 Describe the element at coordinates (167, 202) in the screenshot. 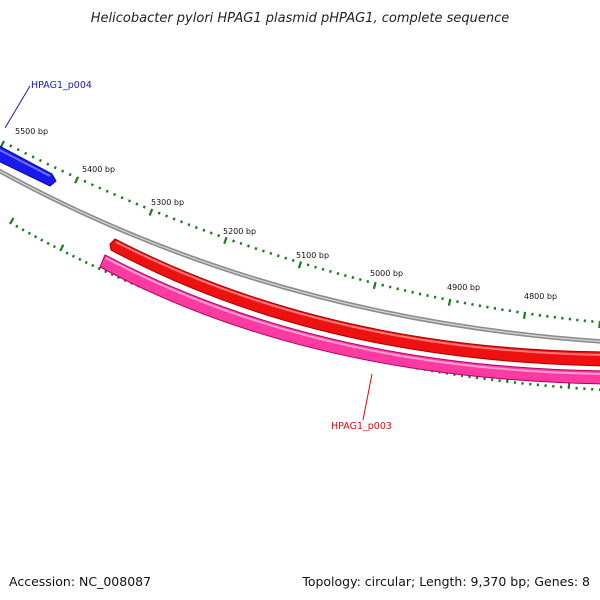

I see `scale-label-5300: 5300 bp` at that location.